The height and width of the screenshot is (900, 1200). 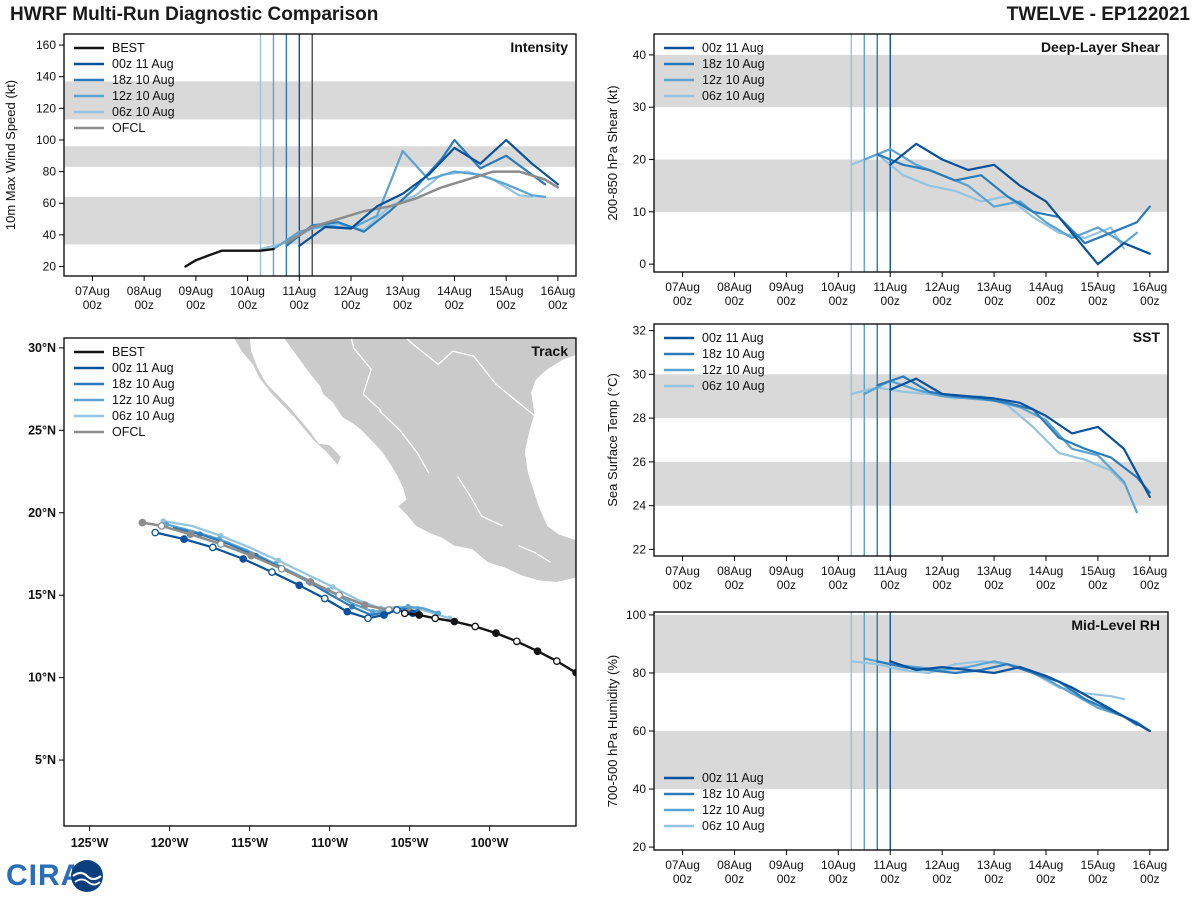 I want to click on svg-text: 13Aug, so click(x=994, y=287).